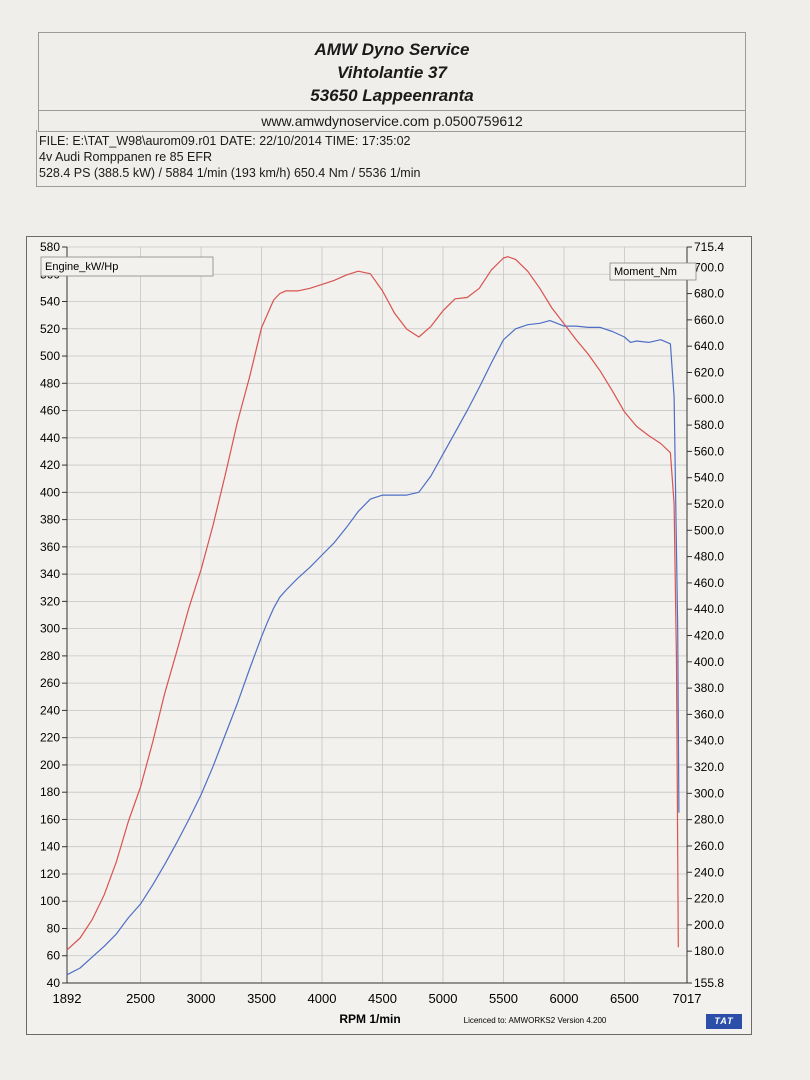  Describe the element at coordinates (50, 819) in the screenshot. I see `left-tick-label: 160` at that location.